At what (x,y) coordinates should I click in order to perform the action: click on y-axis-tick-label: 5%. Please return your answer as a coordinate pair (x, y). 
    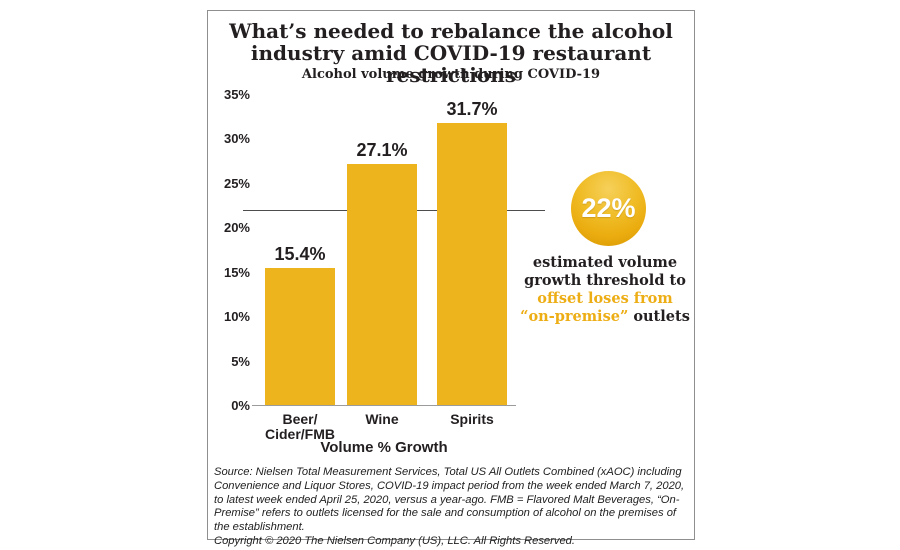
    Looking at the image, I should click on (240, 361).